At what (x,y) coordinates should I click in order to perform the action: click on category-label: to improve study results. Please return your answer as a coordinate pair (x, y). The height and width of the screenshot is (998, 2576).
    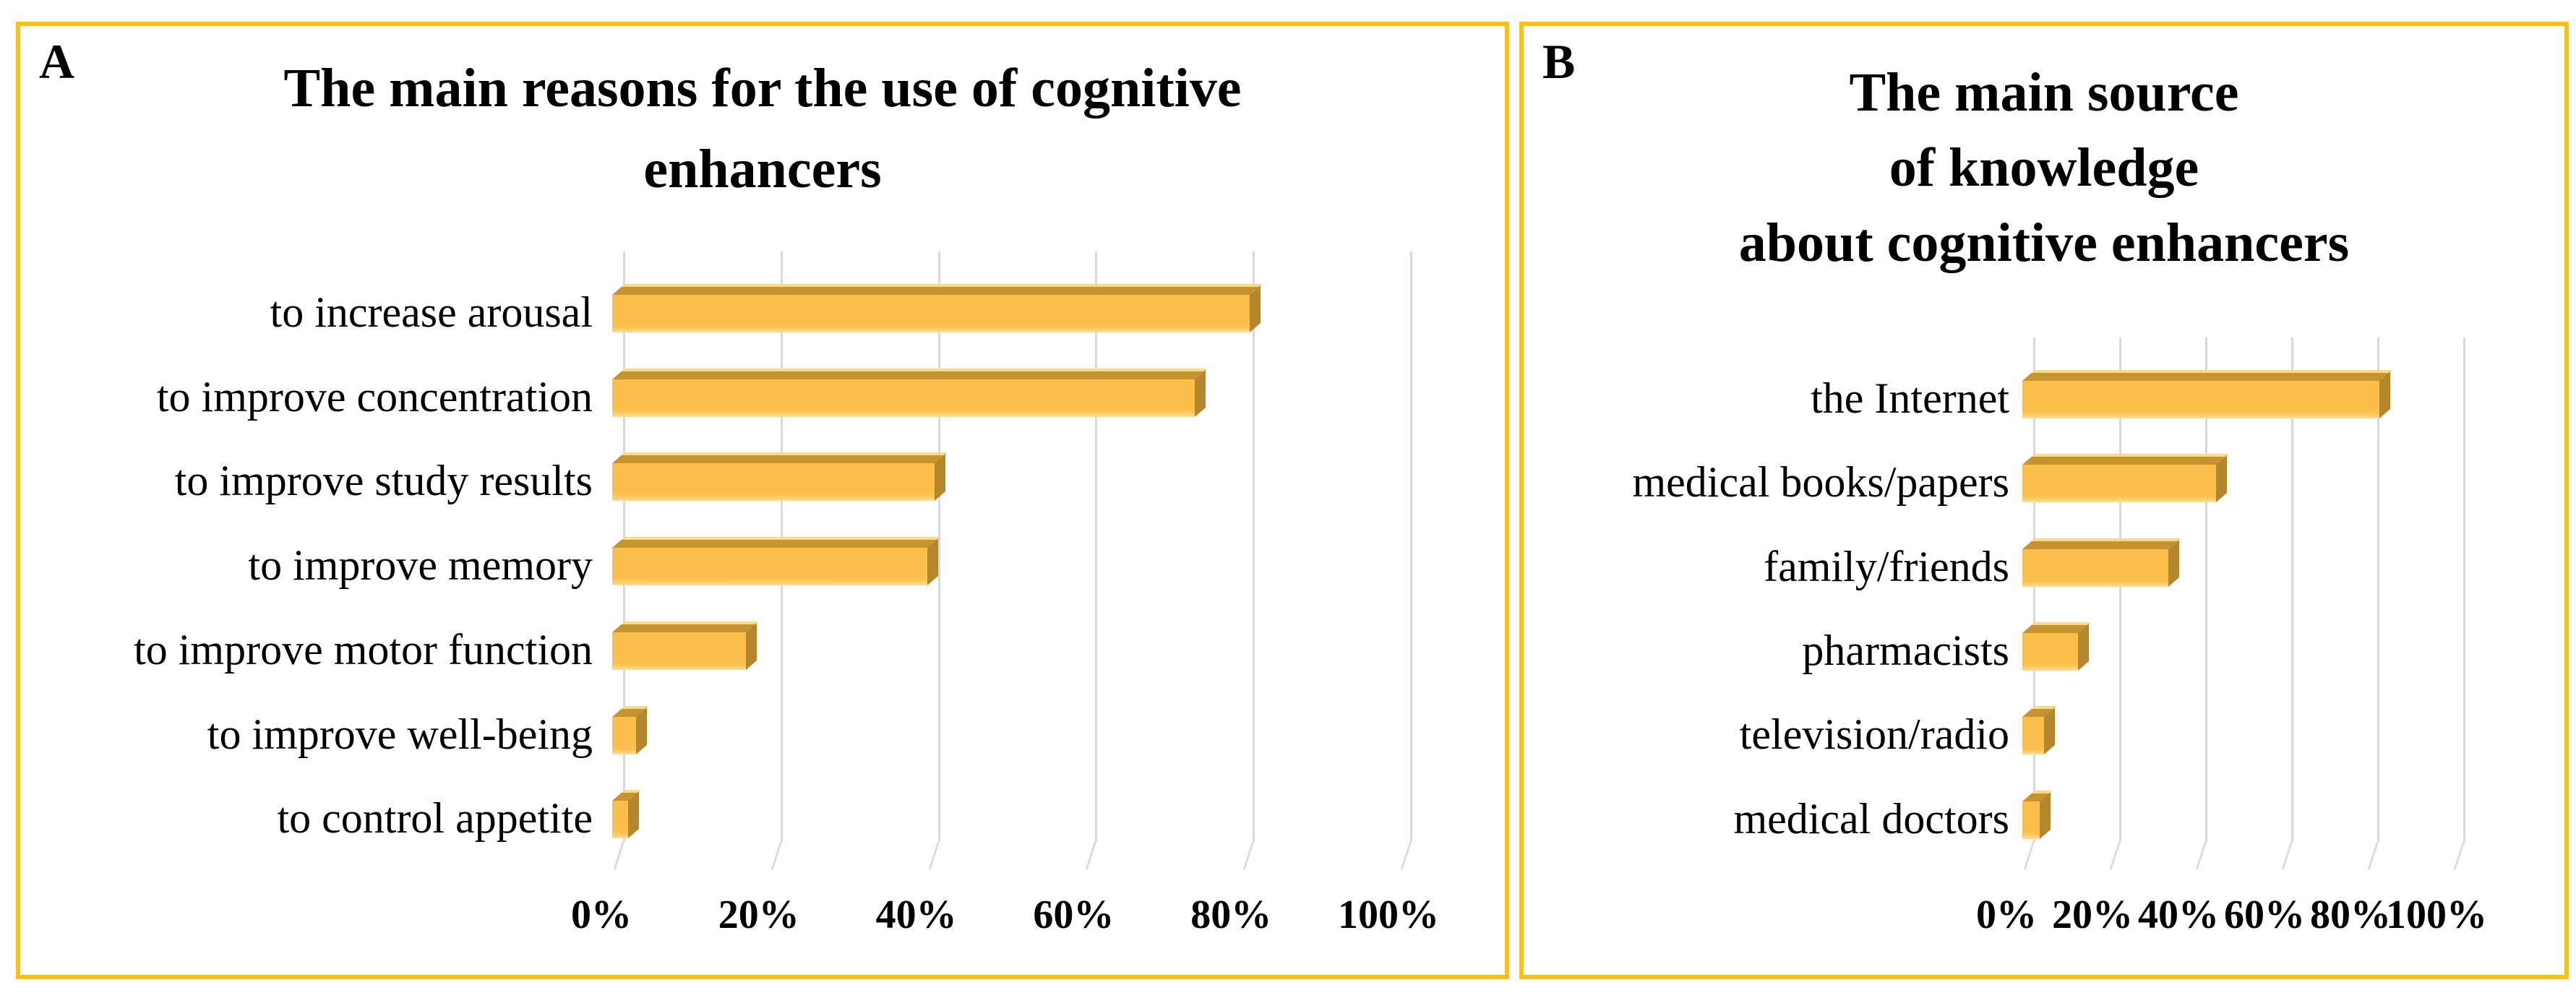
    Looking at the image, I should click on (384, 481).